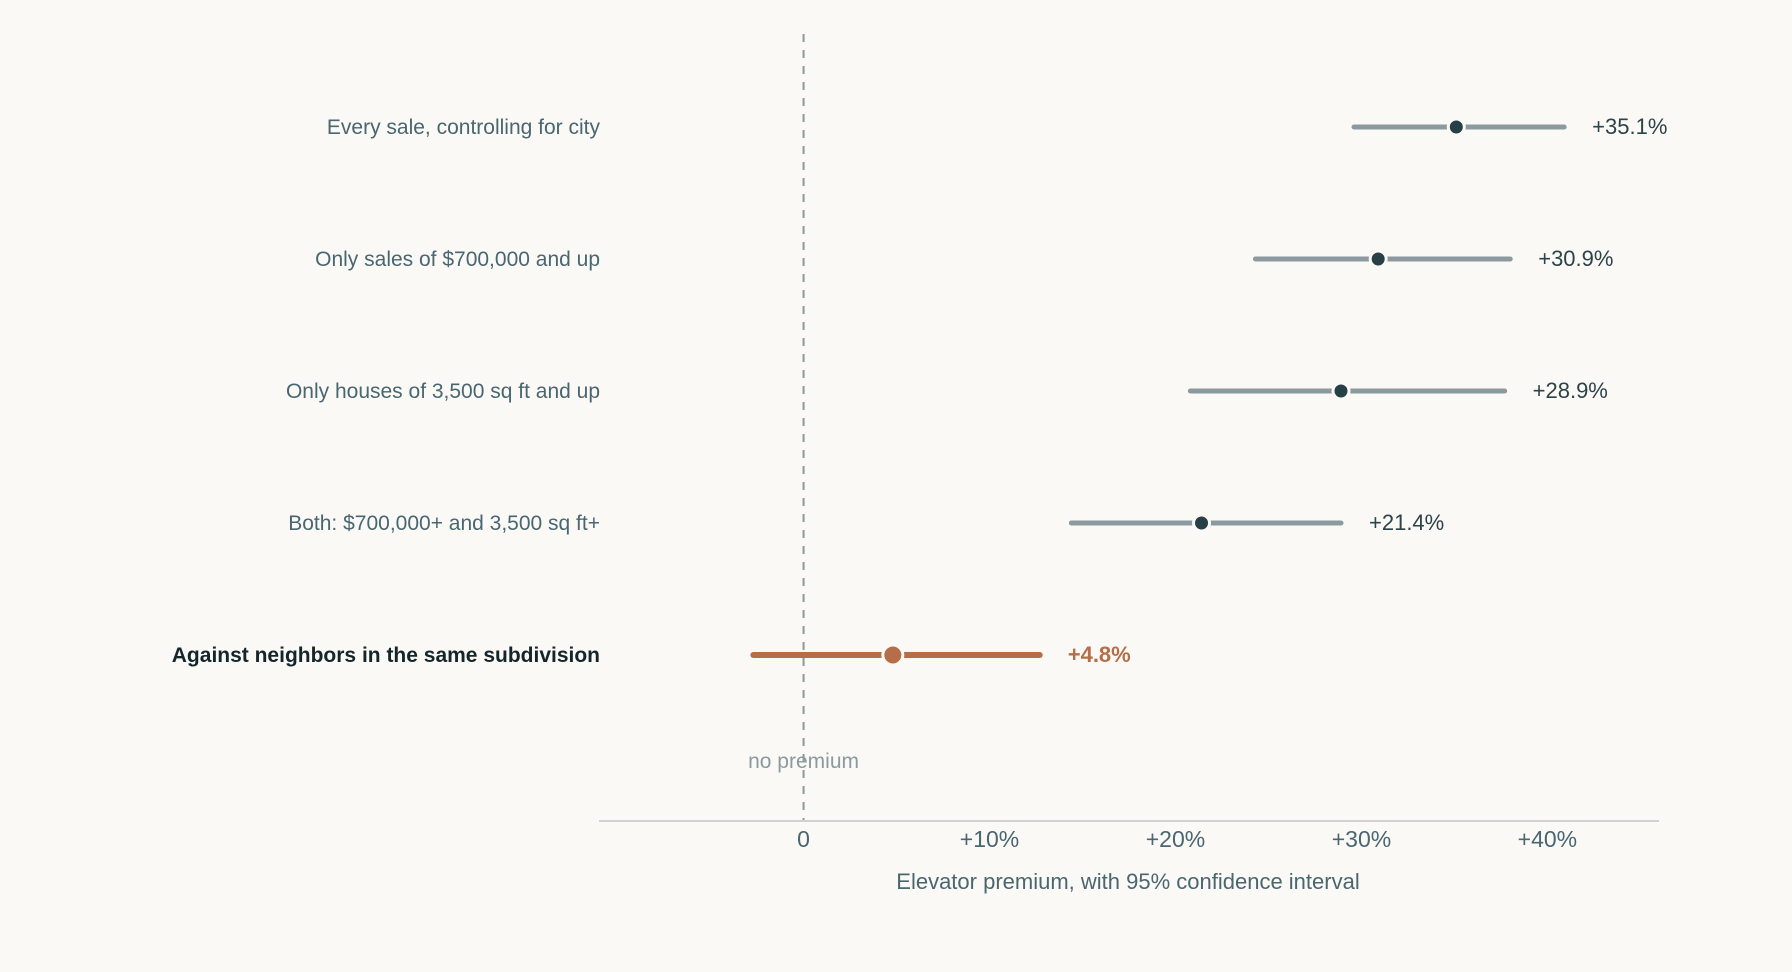  I want to click on value-label: +21.4%, so click(1406, 522).